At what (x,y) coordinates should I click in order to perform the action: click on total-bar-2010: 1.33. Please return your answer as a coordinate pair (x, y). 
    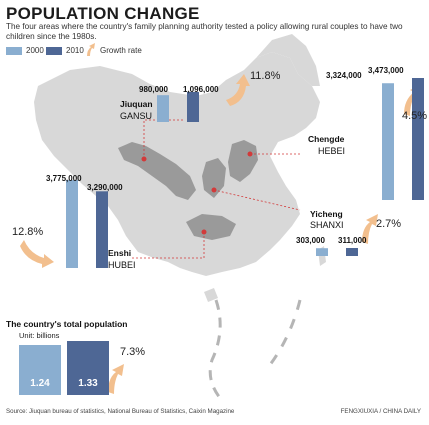
    Looking at the image, I should click on (88, 368).